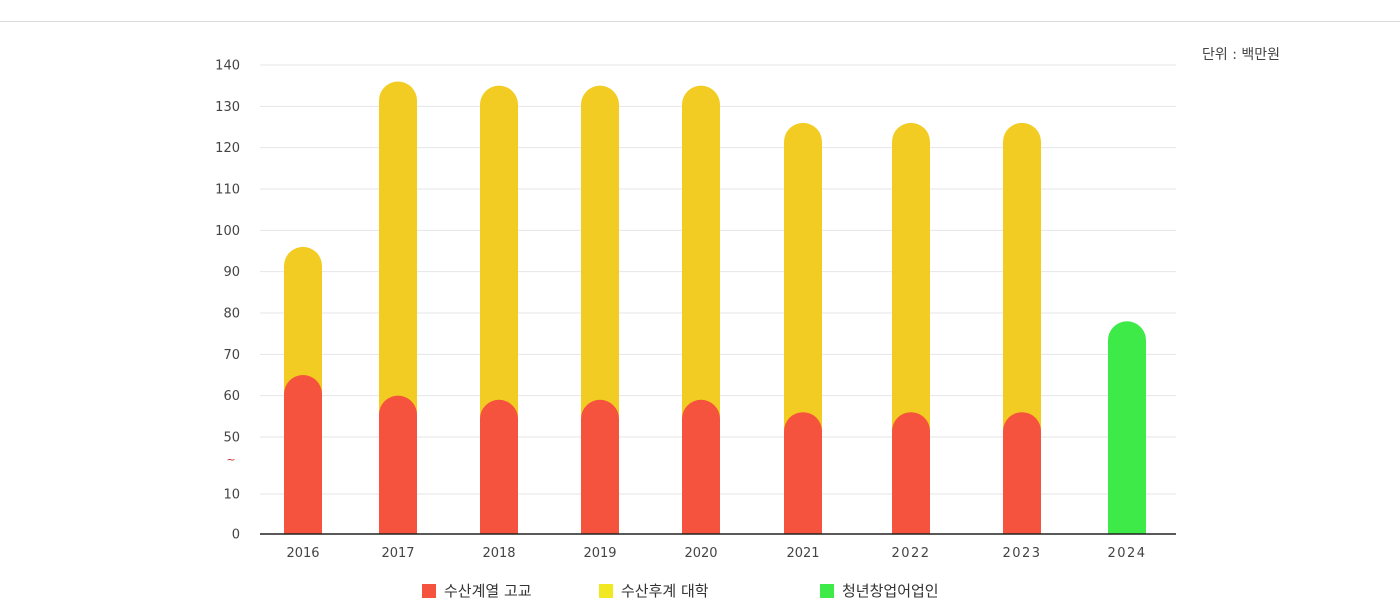 The width and height of the screenshot is (1400, 614). What do you see at coordinates (227, 148) in the screenshot?
I see `y-tick-label-120: 120` at bounding box center [227, 148].